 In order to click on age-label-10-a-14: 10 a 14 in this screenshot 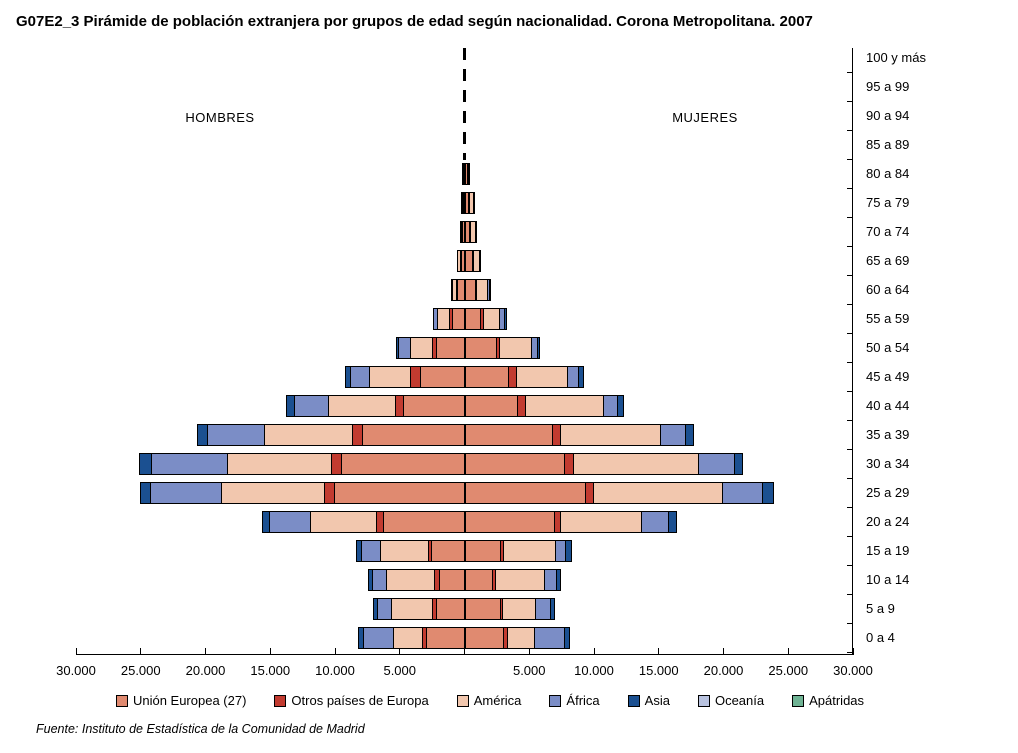, I will do `click(888, 579)`.